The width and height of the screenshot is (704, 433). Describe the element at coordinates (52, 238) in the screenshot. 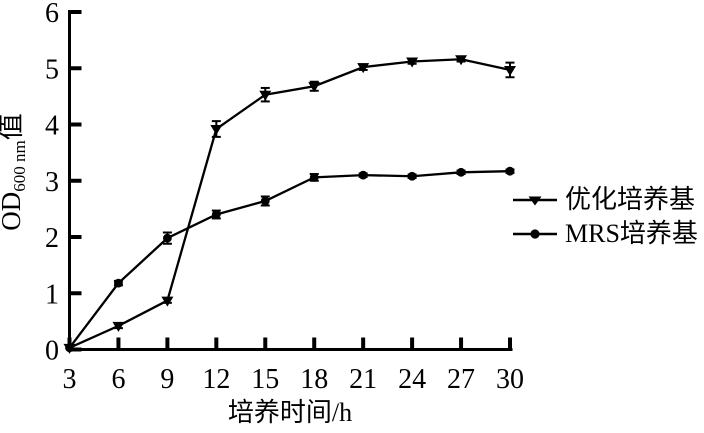

I see `y-tick-label: 2` at that location.